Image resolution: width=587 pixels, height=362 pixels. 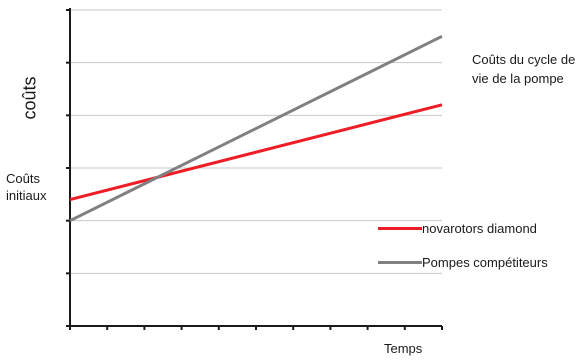 What do you see at coordinates (485, 262) in the screenshot?
I see `legend-label-competitors: Pompes compétiteurs` at bounding box center [485, 262].